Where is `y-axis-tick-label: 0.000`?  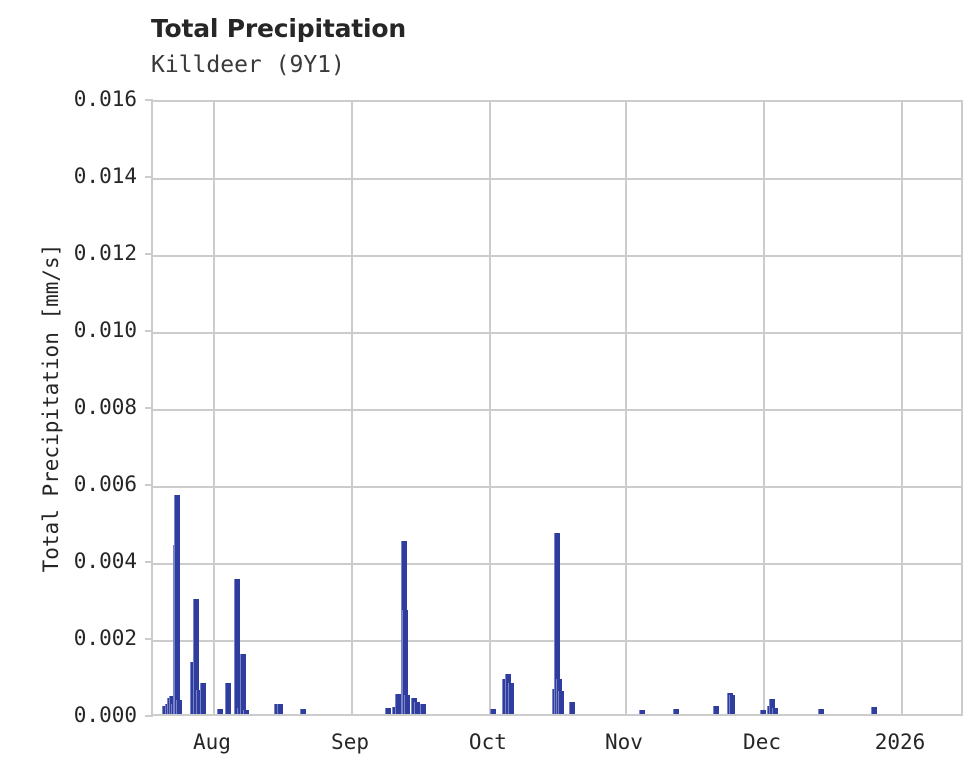
y-axis-tick-label: 0.000 is located at coordinates (105, 715).